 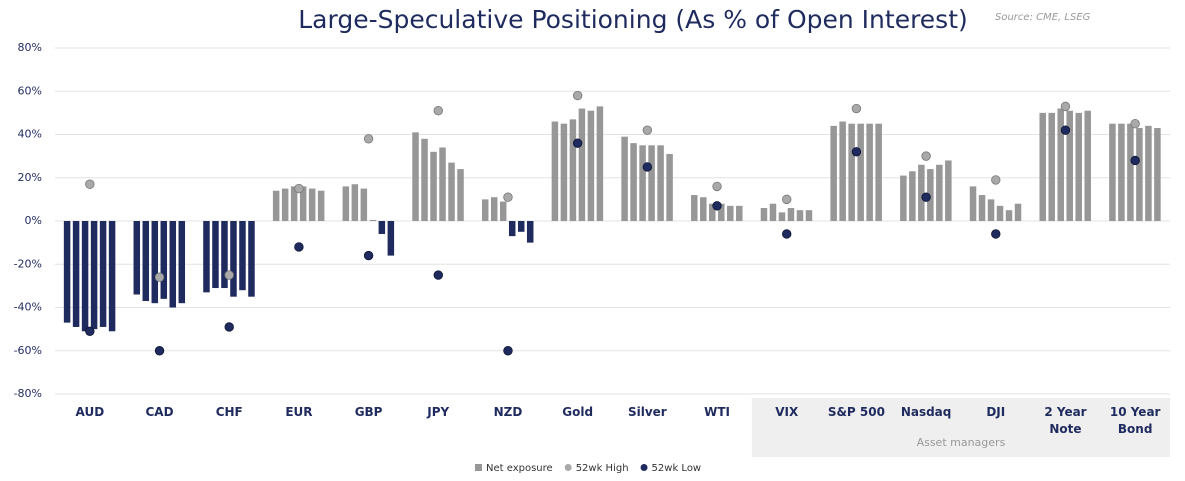 I want to click on x-tick-label: CAD, so click(x=159, y=412).